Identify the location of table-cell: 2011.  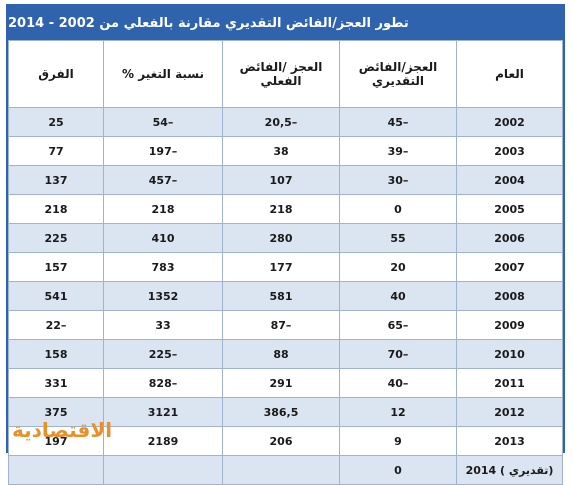
(509, 383).